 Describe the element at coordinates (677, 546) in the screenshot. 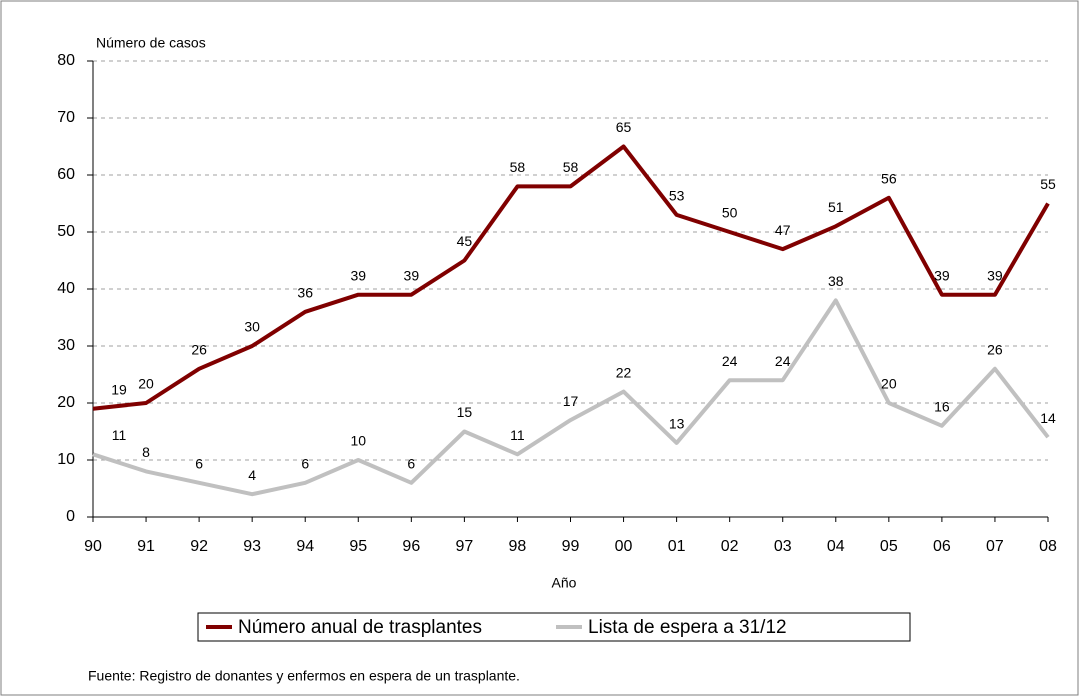

I see `x-tick-label: 01` at that location.